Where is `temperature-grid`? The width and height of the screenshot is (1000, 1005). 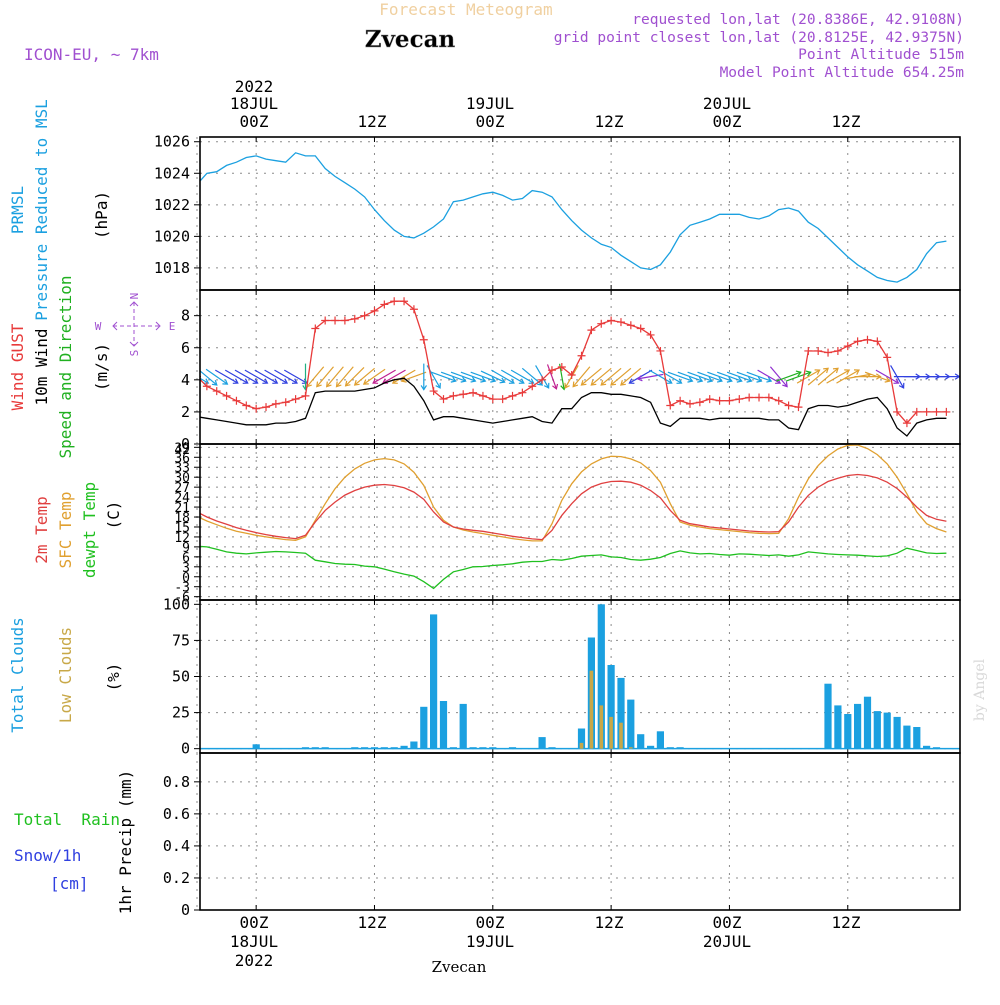 temperature-grid is located at coordinates (578, 522).